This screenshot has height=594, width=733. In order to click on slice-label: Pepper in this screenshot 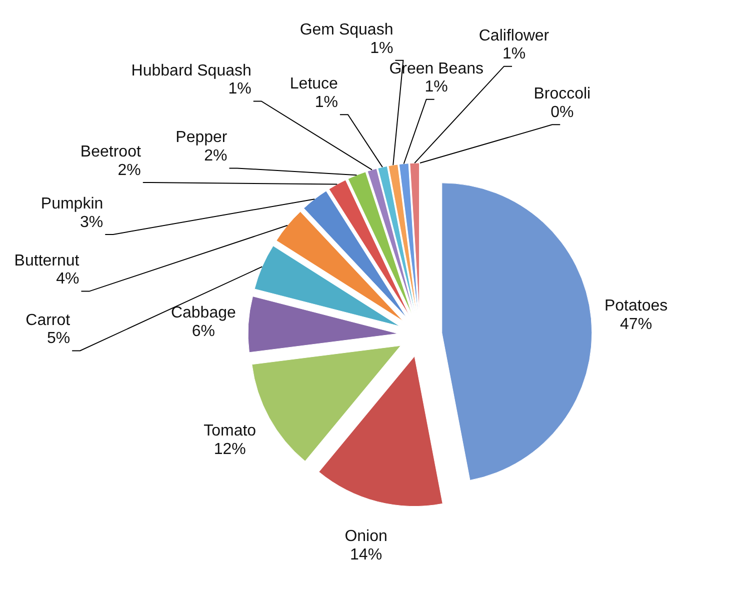, I will do `click(202, 137)`.